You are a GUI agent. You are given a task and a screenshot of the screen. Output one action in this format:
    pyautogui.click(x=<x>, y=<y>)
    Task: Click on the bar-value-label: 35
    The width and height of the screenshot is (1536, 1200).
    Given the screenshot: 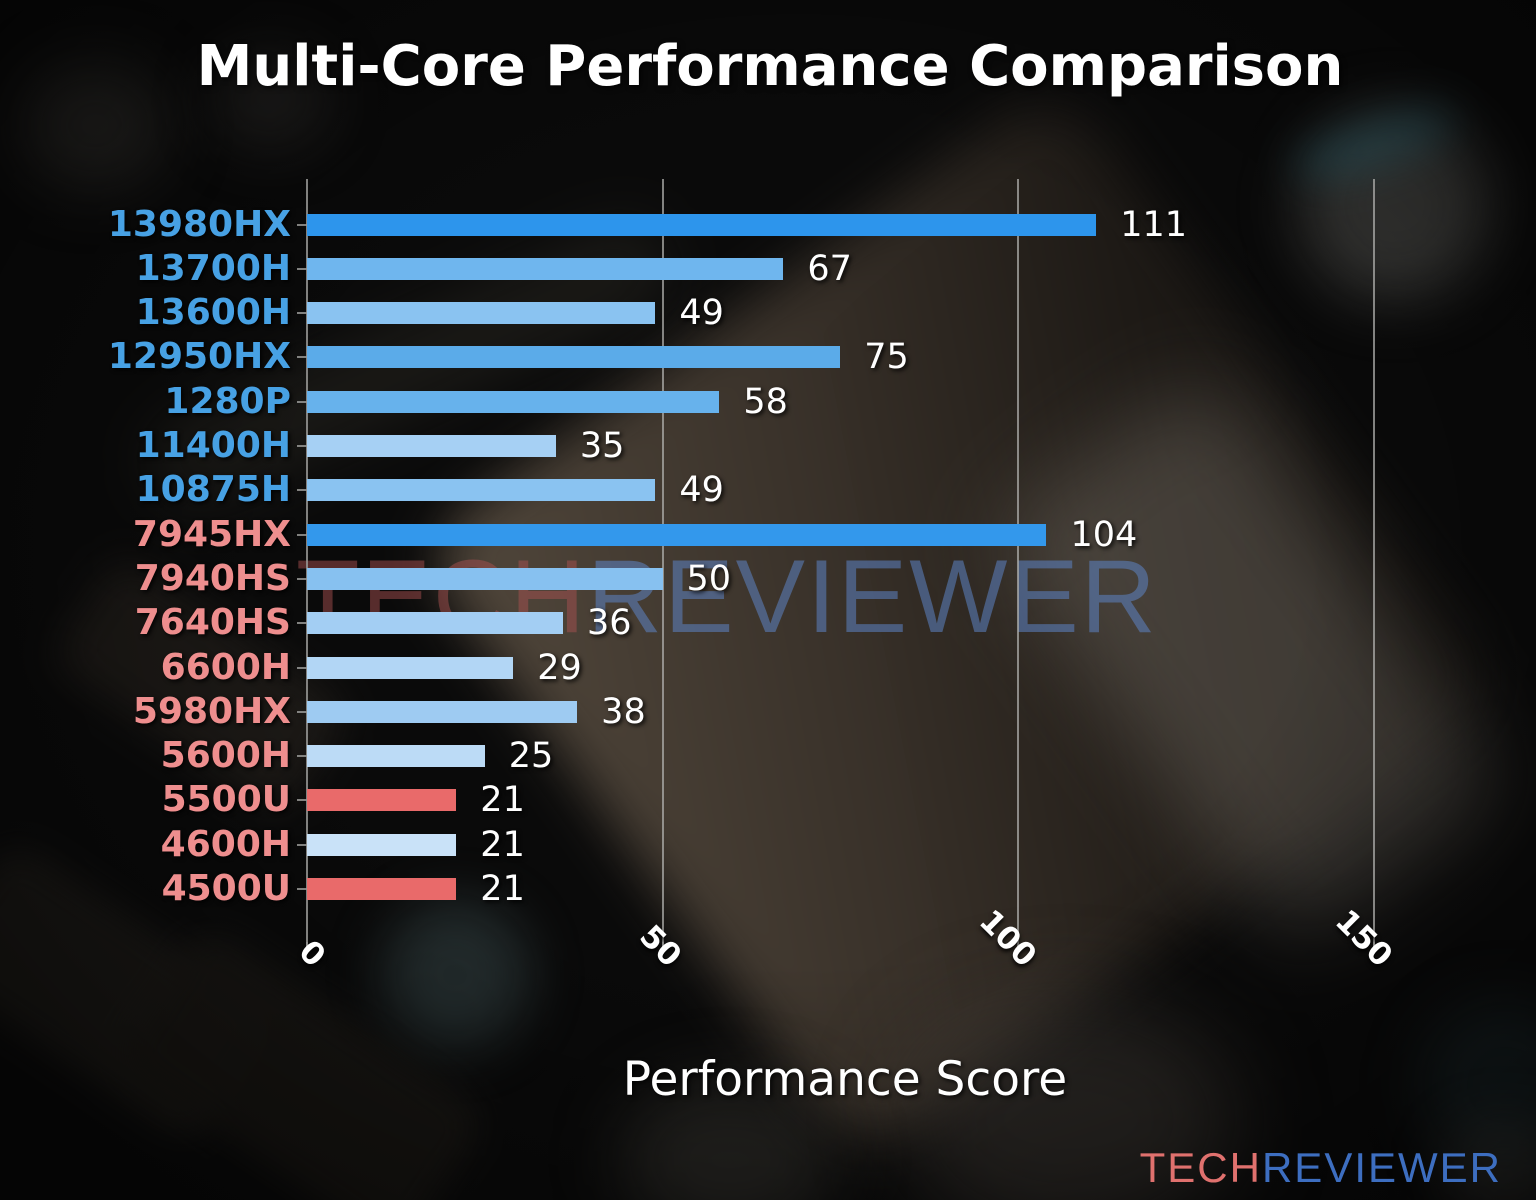 What is the action you would take?
    pyautogui.click(x=602, y=446)
    